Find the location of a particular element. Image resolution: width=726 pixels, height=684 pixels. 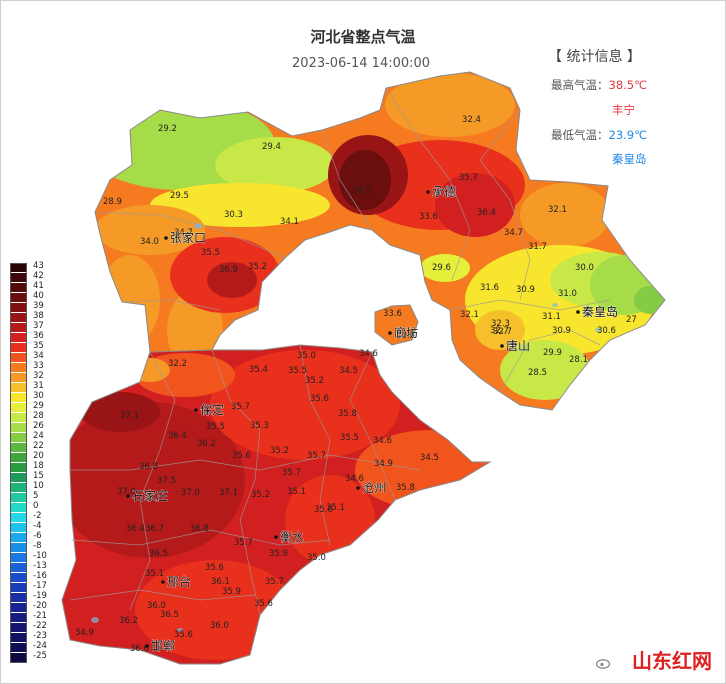

station-temp: 36.7 is located at coordinates (154, 529).